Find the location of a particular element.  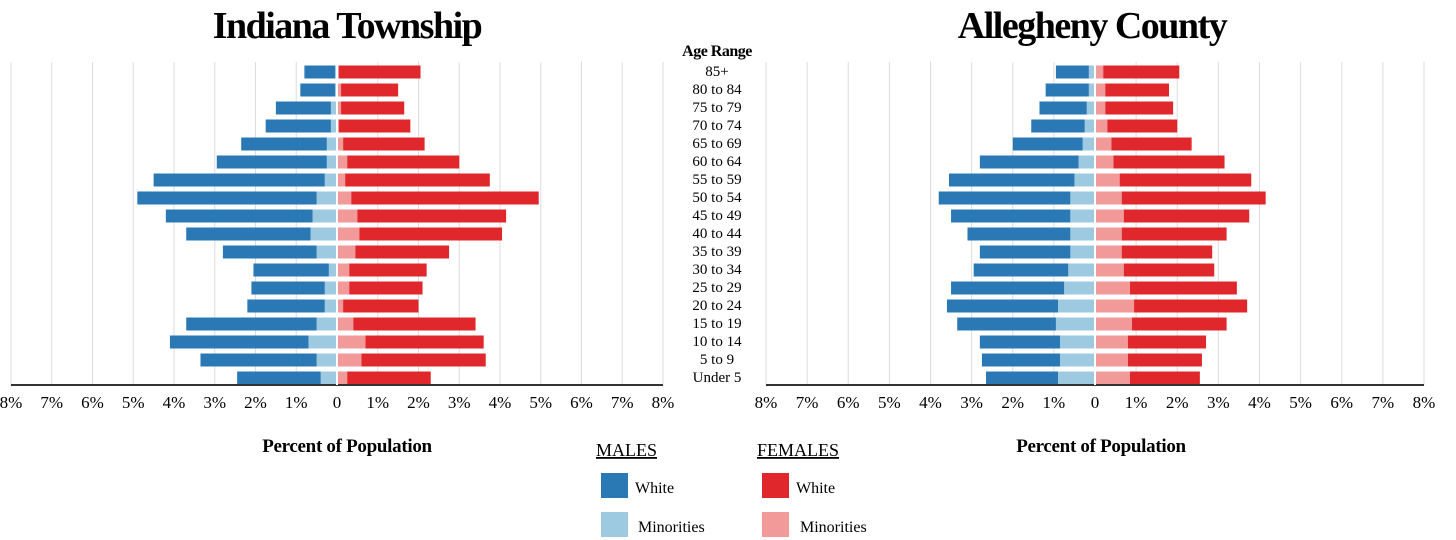

x-tick-labels: 8% 7% 6% 5% 4% 3% 2% 1% 0 1% 2% 3% 4% 5% 6% 7% 8% is located at coordinates (1095, 402).